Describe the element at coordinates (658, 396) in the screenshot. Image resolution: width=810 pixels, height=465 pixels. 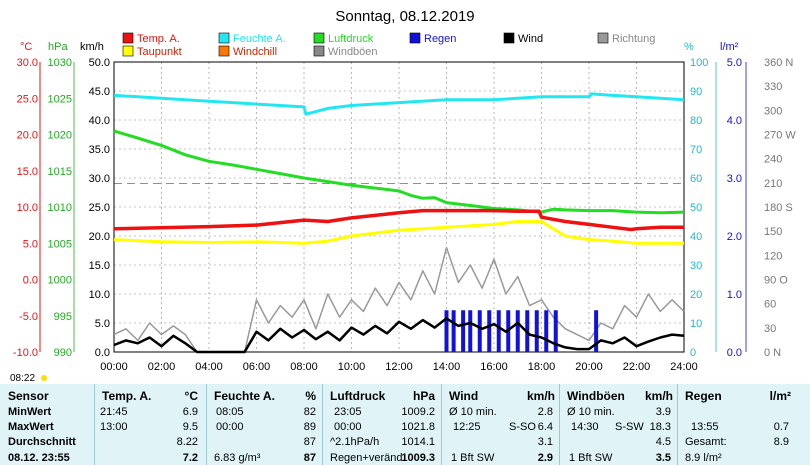
I see `unit-gust: km/h` at that location.